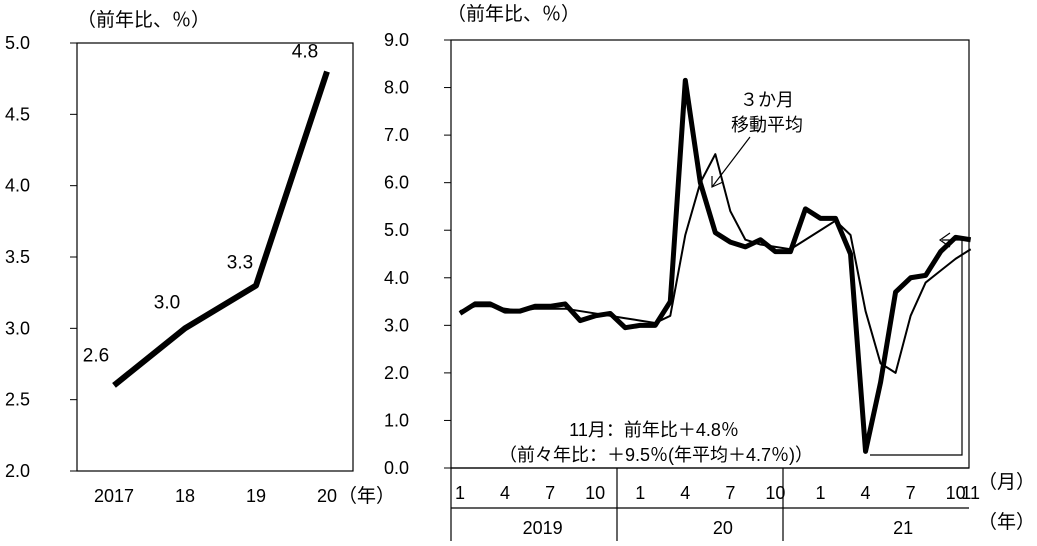 Image resolution: width=1037 pixels, height=546 pixels. What do you see at coordinates (767, 125) in the screenshot?
I see `moving-average-label-line2: 移動平均` at bounding box center [767, 125].